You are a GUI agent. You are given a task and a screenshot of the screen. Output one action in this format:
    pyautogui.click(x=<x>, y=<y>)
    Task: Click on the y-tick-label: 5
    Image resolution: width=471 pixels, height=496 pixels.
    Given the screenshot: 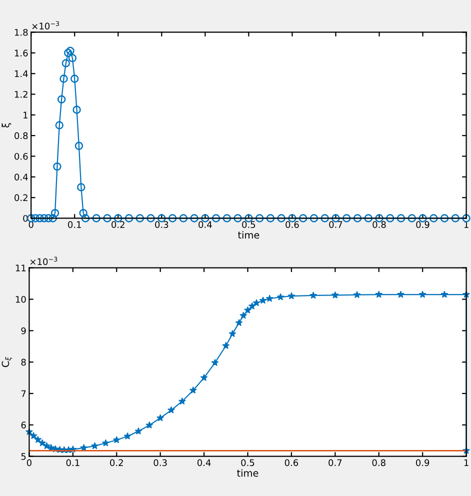 What is the action you would take?
    pyautogui.click(x=23, y=456)
    